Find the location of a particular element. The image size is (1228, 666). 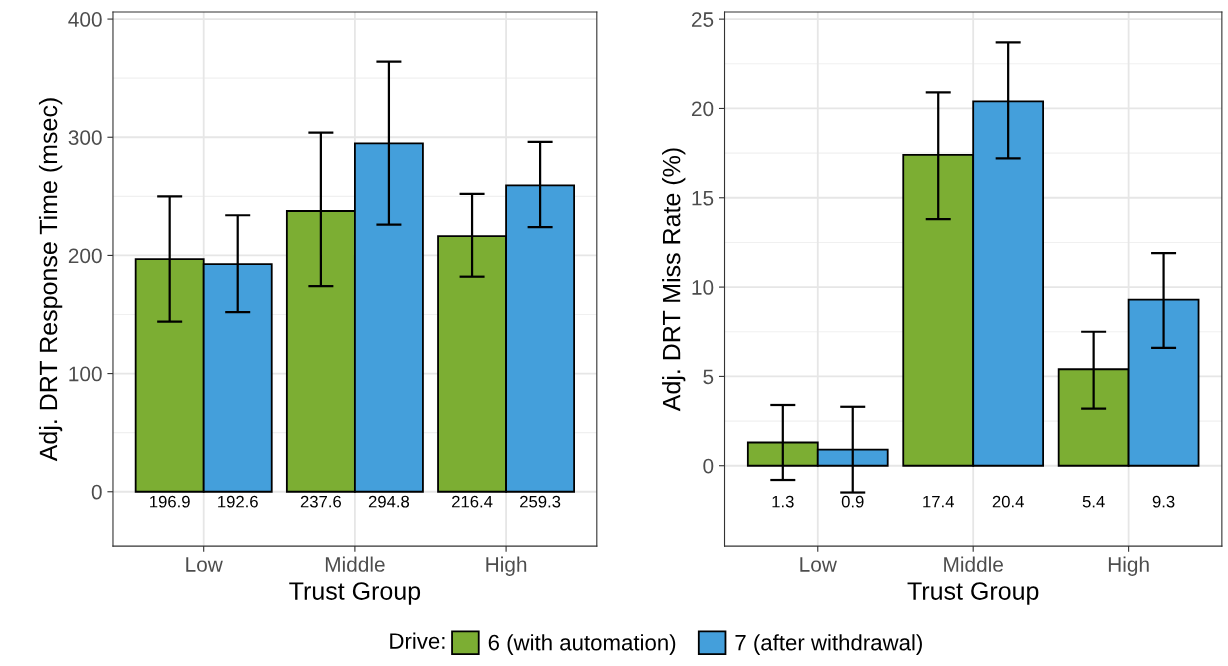

y-tick-label: 5 is located at coordinates (708, 377).